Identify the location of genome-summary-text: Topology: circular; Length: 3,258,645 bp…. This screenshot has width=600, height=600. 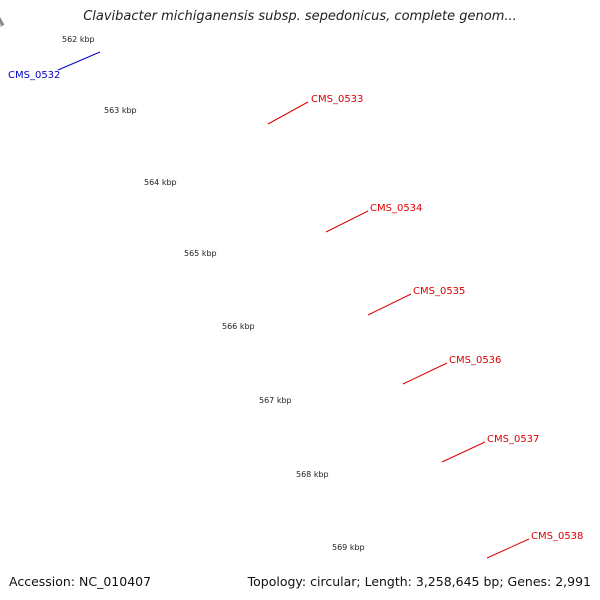
(419, 581).